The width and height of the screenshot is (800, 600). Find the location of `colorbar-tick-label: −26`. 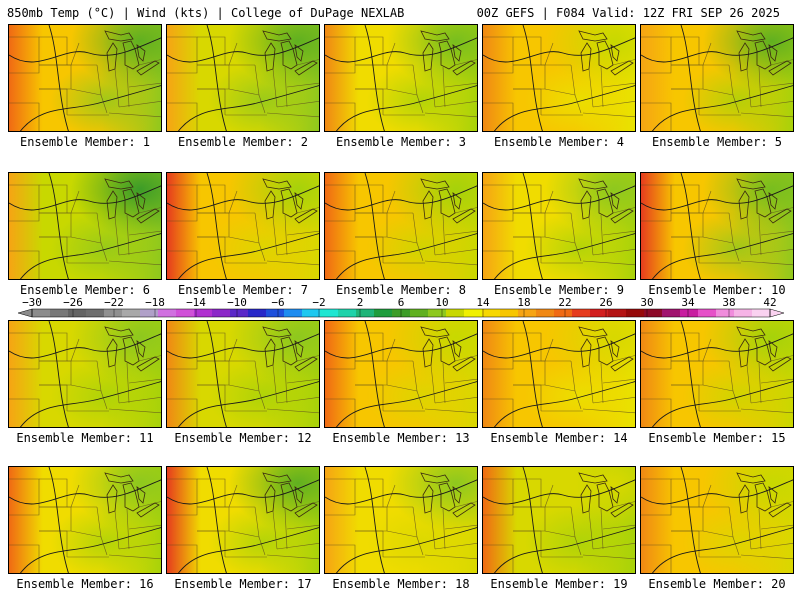

colorbar-tick-label: −26 is located at coordinates (73, 302).